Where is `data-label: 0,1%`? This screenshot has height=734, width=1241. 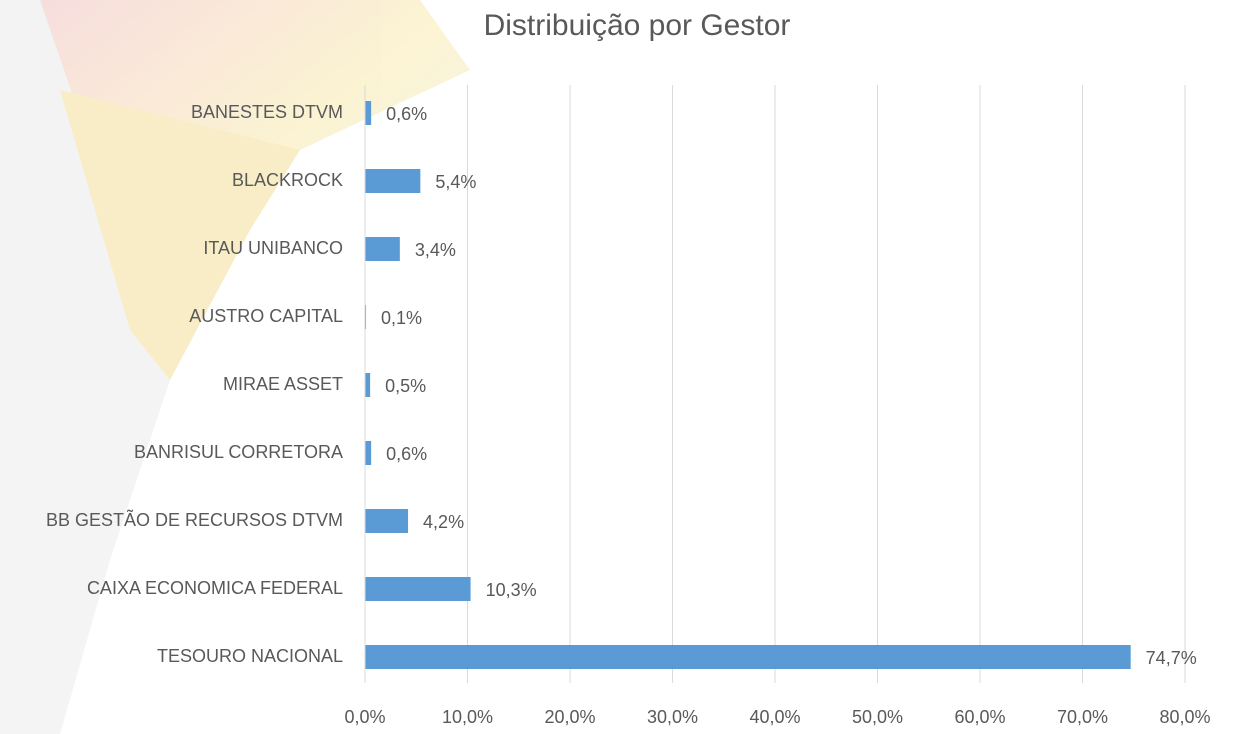 data-label: 0,1% is located at coordinates (401, 318).